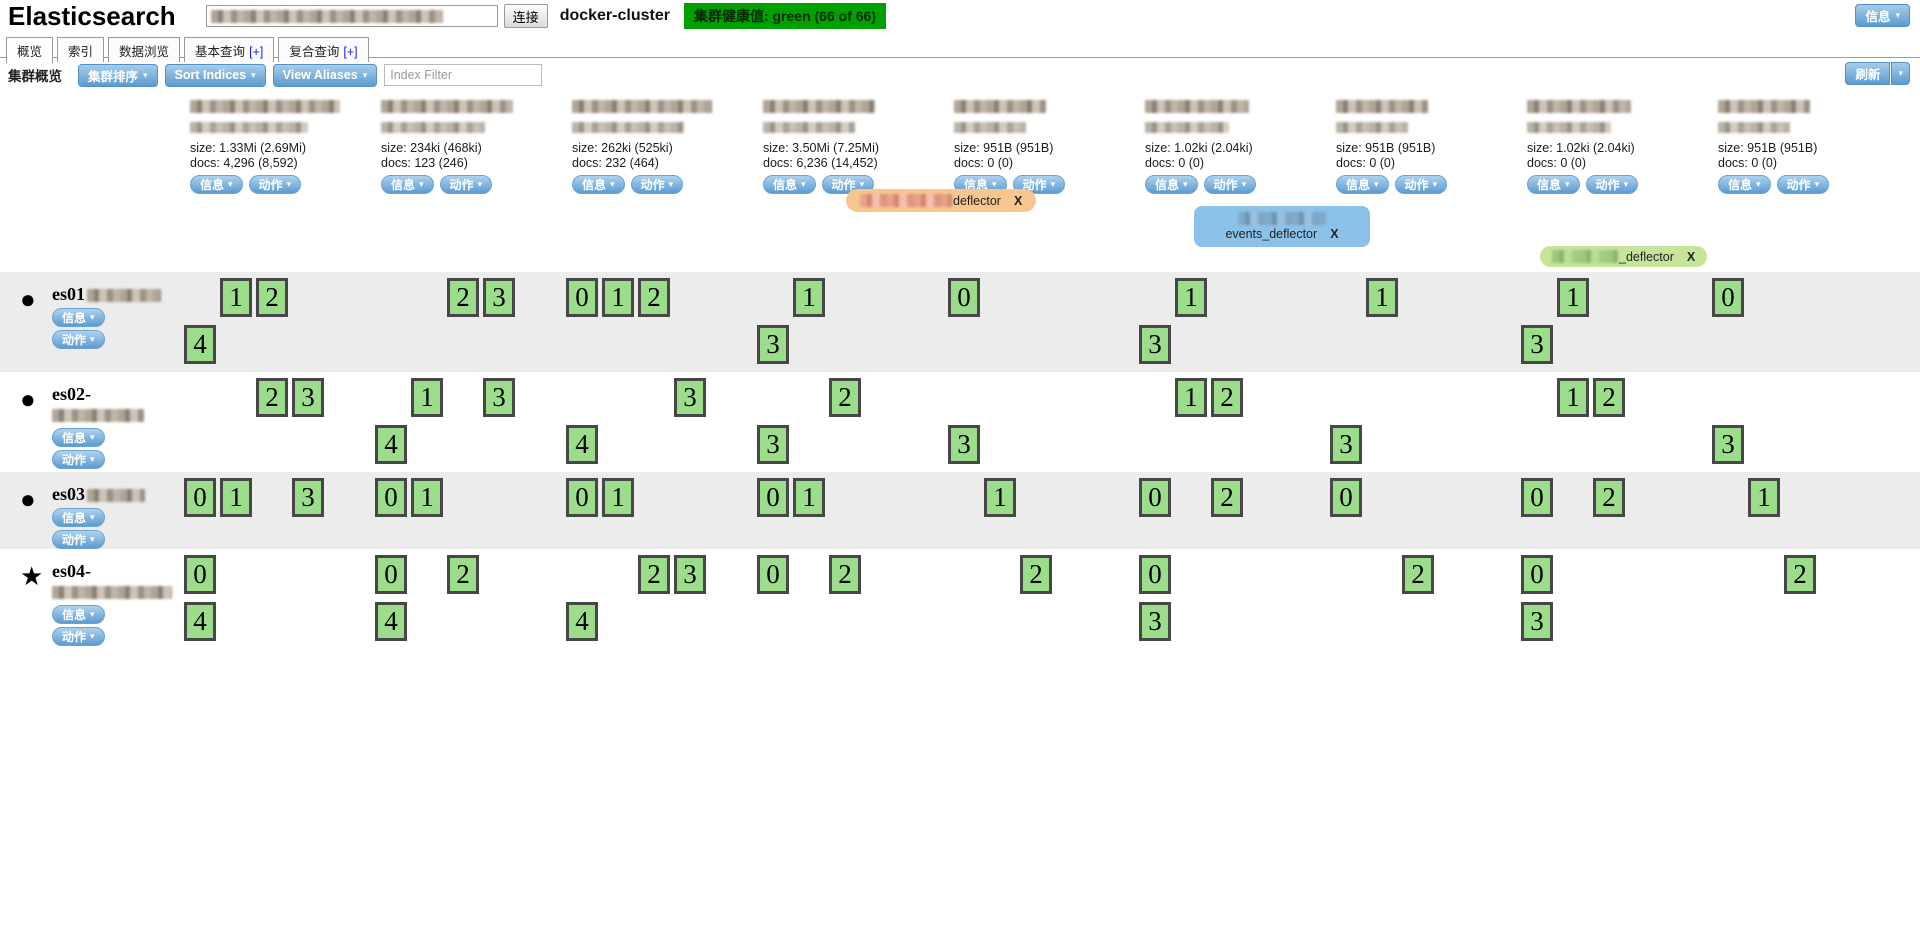  Describe the element at coordinates (1882, 15) in the screenshot. I see `header-info-button: 信息 ▾` at that location.